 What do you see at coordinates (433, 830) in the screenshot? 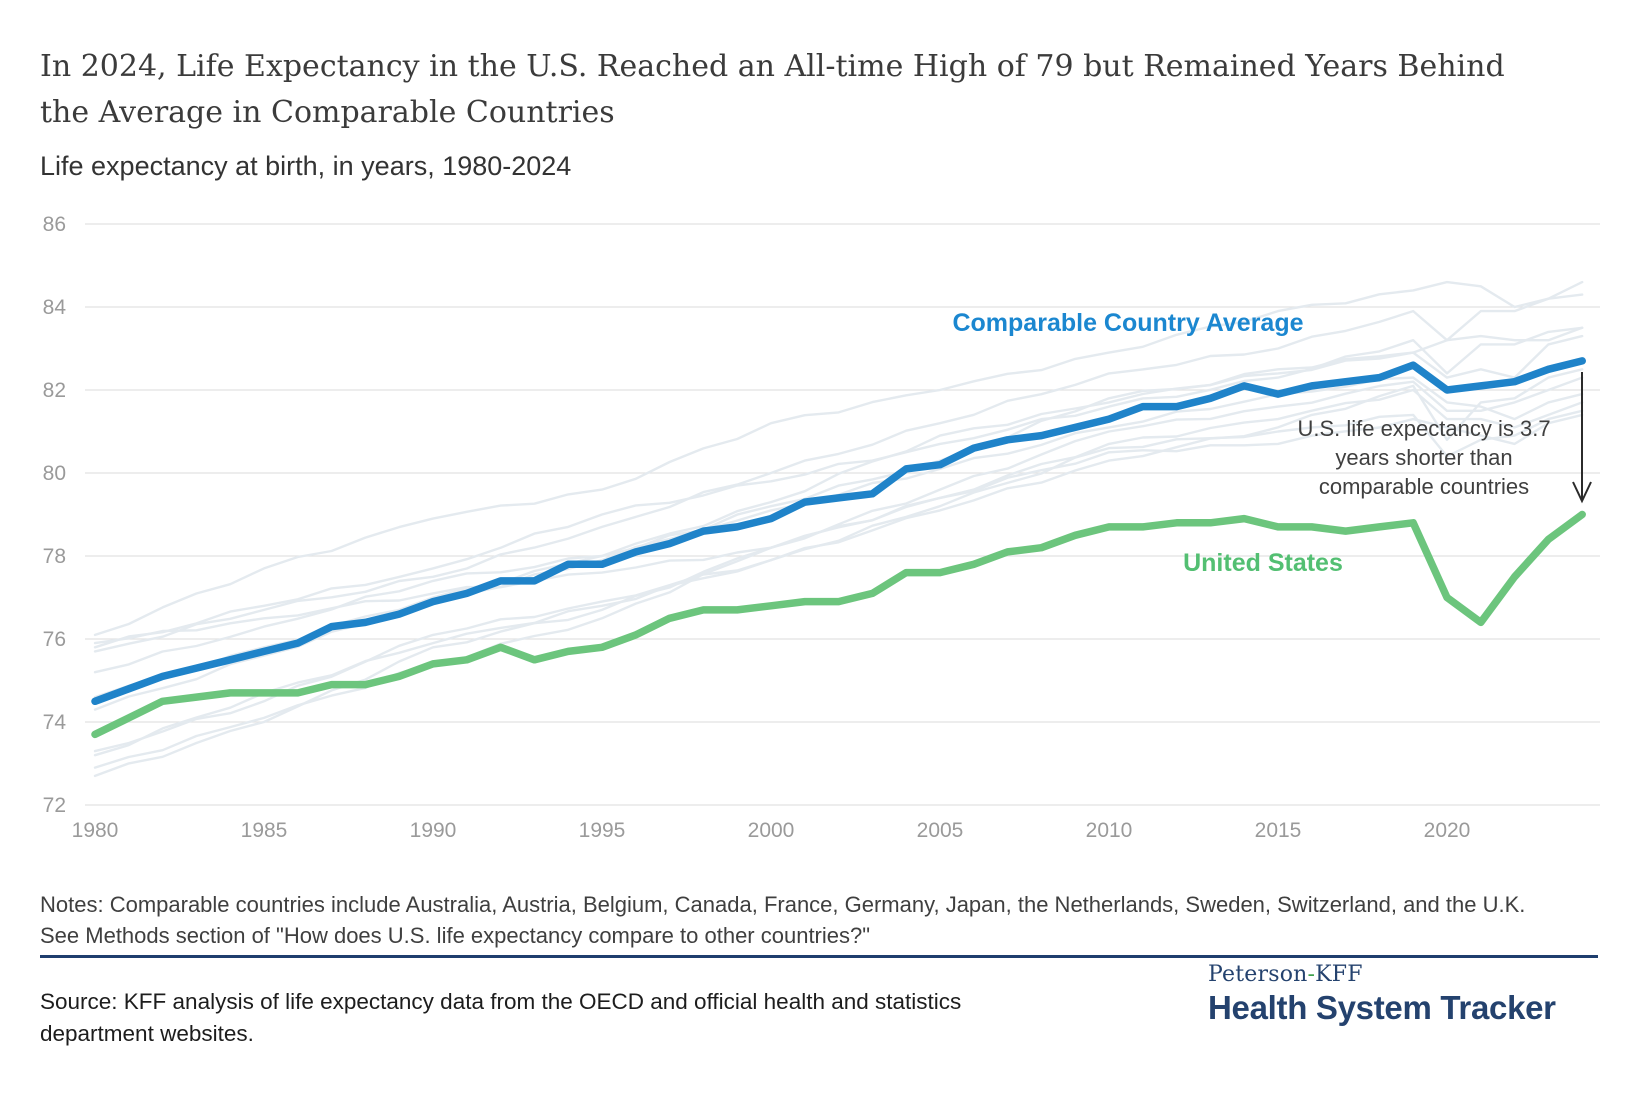
I see `x-tick-label-1990: 1990` at bounding box center [433, 830].